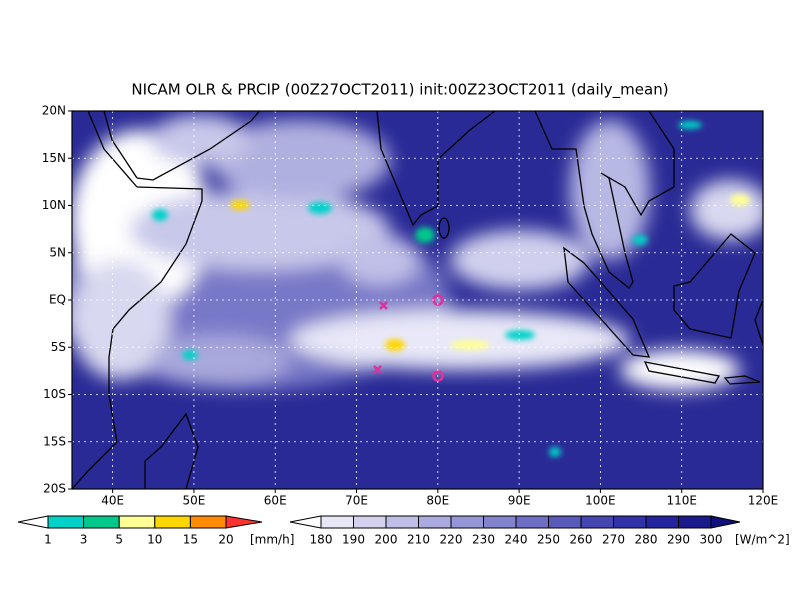  Describe the element at coordinates (600, 501) in the screenshot. I see `lon-tick-label: 100E` at that location.